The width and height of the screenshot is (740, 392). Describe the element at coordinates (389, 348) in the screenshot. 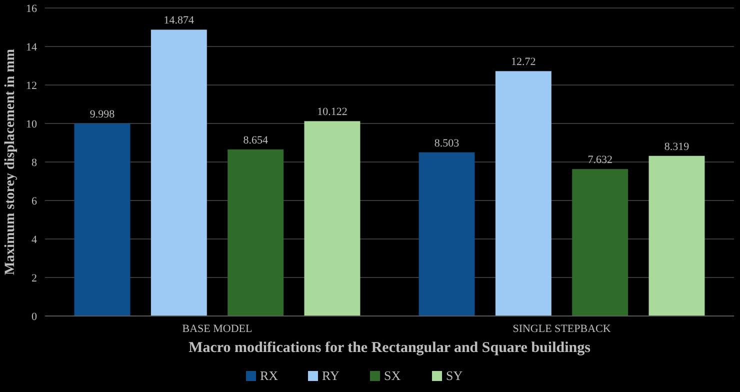

I see `x-axis-title: Macro modifications for the Rectangular and Square buildings` at that location.